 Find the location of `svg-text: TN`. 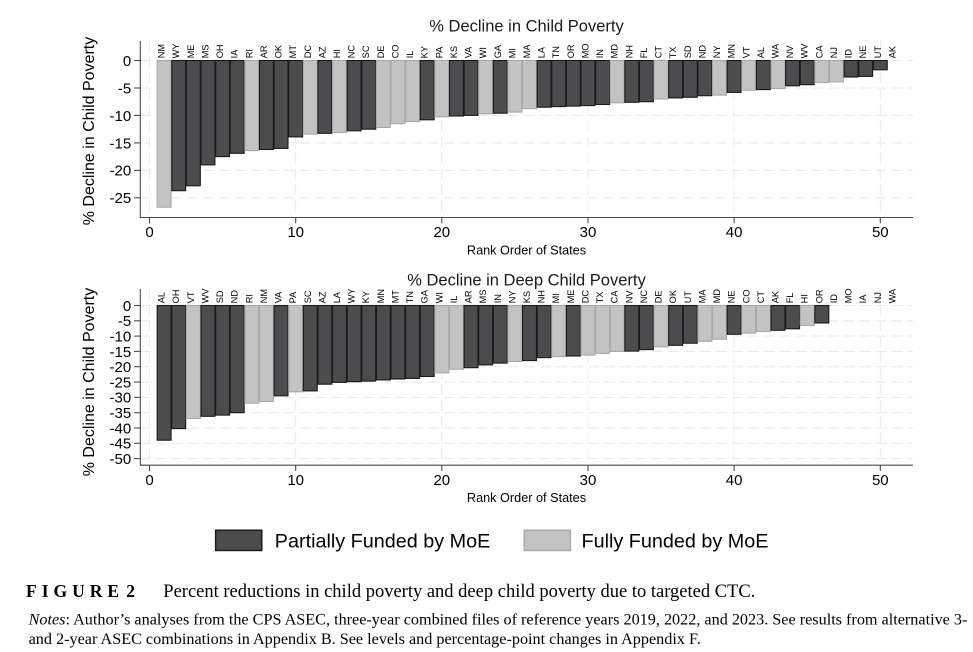

svg-text: TN is located at coordinates (410, 297).